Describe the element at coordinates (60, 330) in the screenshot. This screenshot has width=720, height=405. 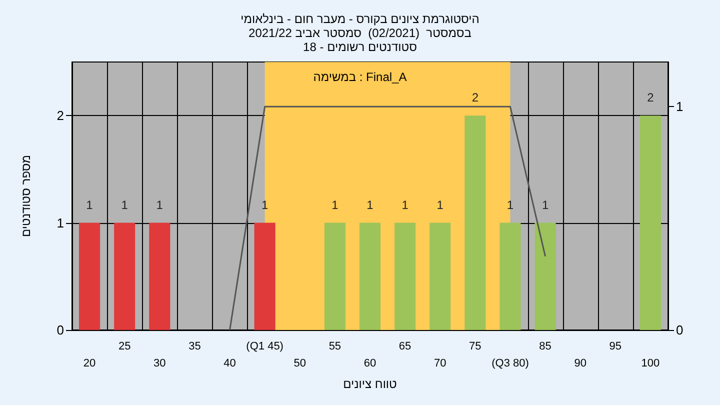
I see `y-tick-label: 0` at that location.